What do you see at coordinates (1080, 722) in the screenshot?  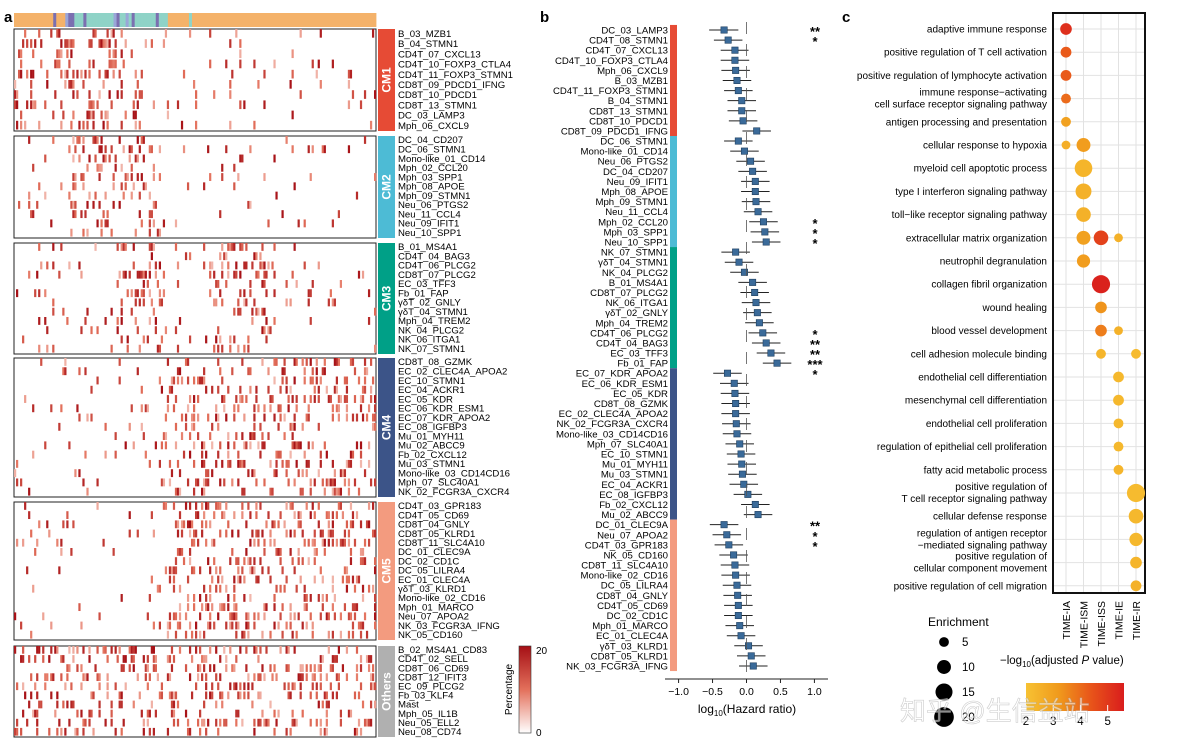 I see `pvalue-tick-label: 4` at bounding box center [1080, 722].